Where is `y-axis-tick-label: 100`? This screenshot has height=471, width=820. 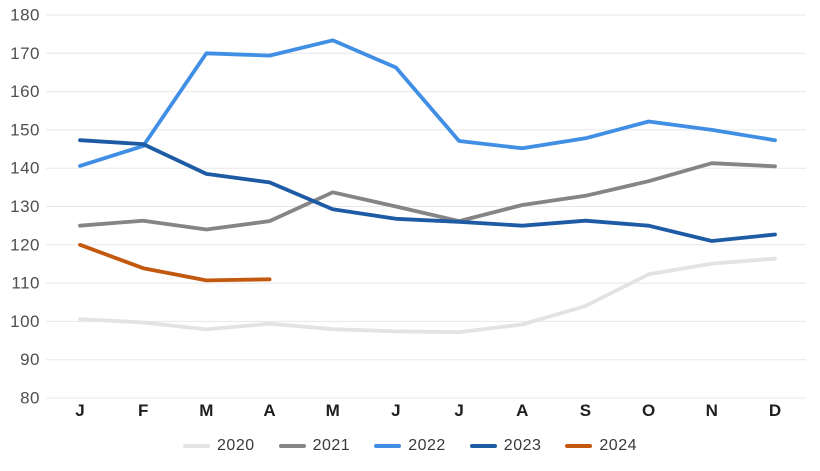
y-axis-tick-label: 100 is located at coordinates (25, 321).